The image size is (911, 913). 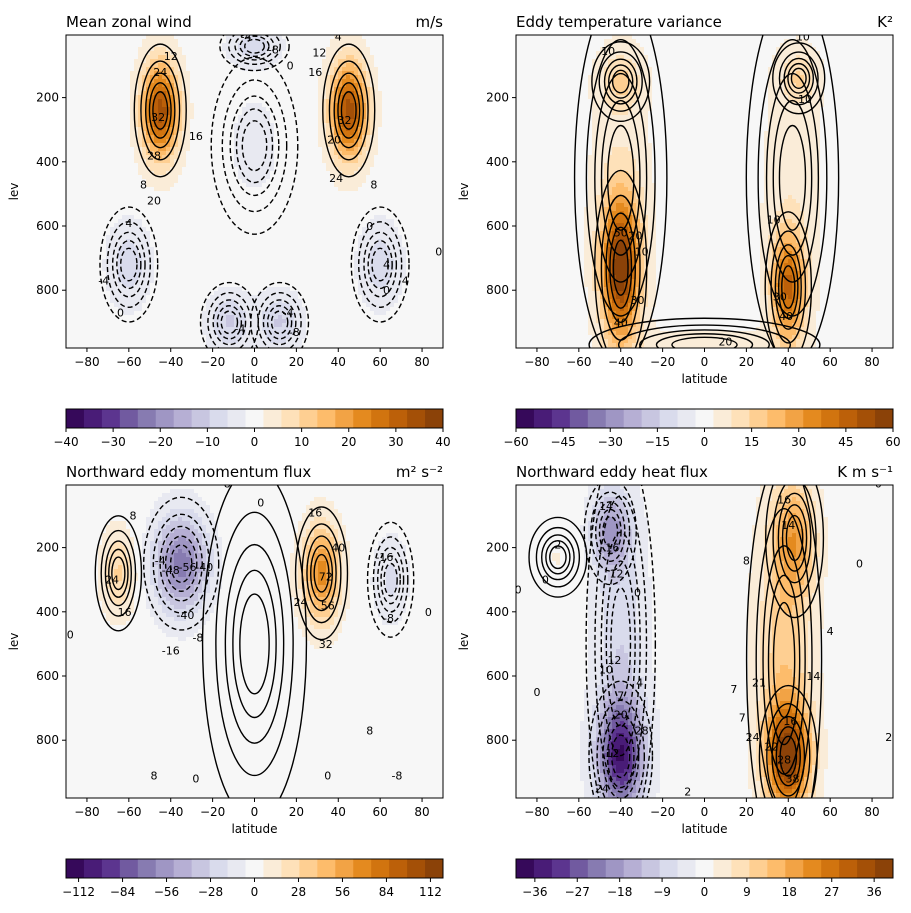 I want to click on x-axis-label: latitude, so click(x=704, y=829).